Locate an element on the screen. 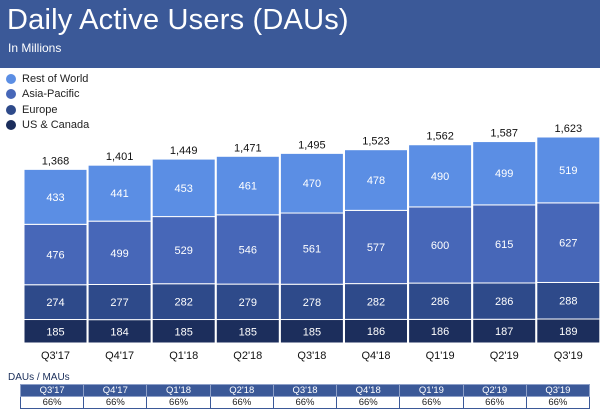 This screenshot has width=600, height=419. total-label: 1,471 is located at coordinates (248, 148).